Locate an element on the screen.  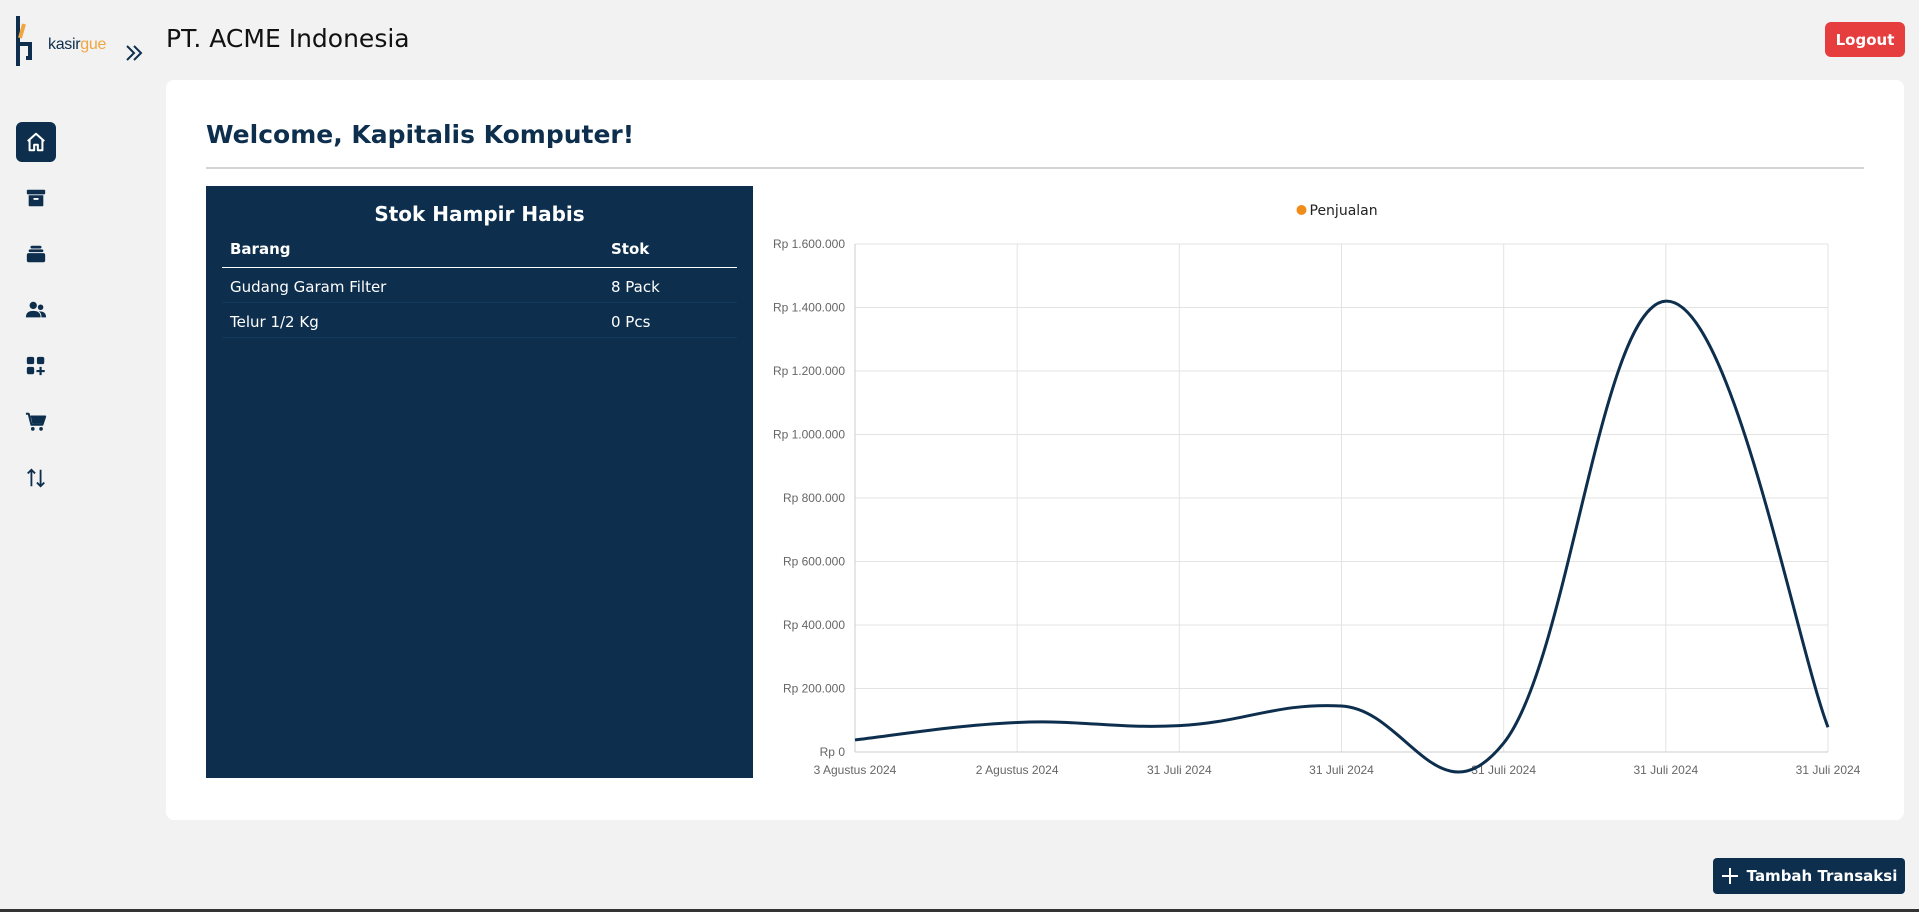
home-icon is located at coordinates (36, 142).